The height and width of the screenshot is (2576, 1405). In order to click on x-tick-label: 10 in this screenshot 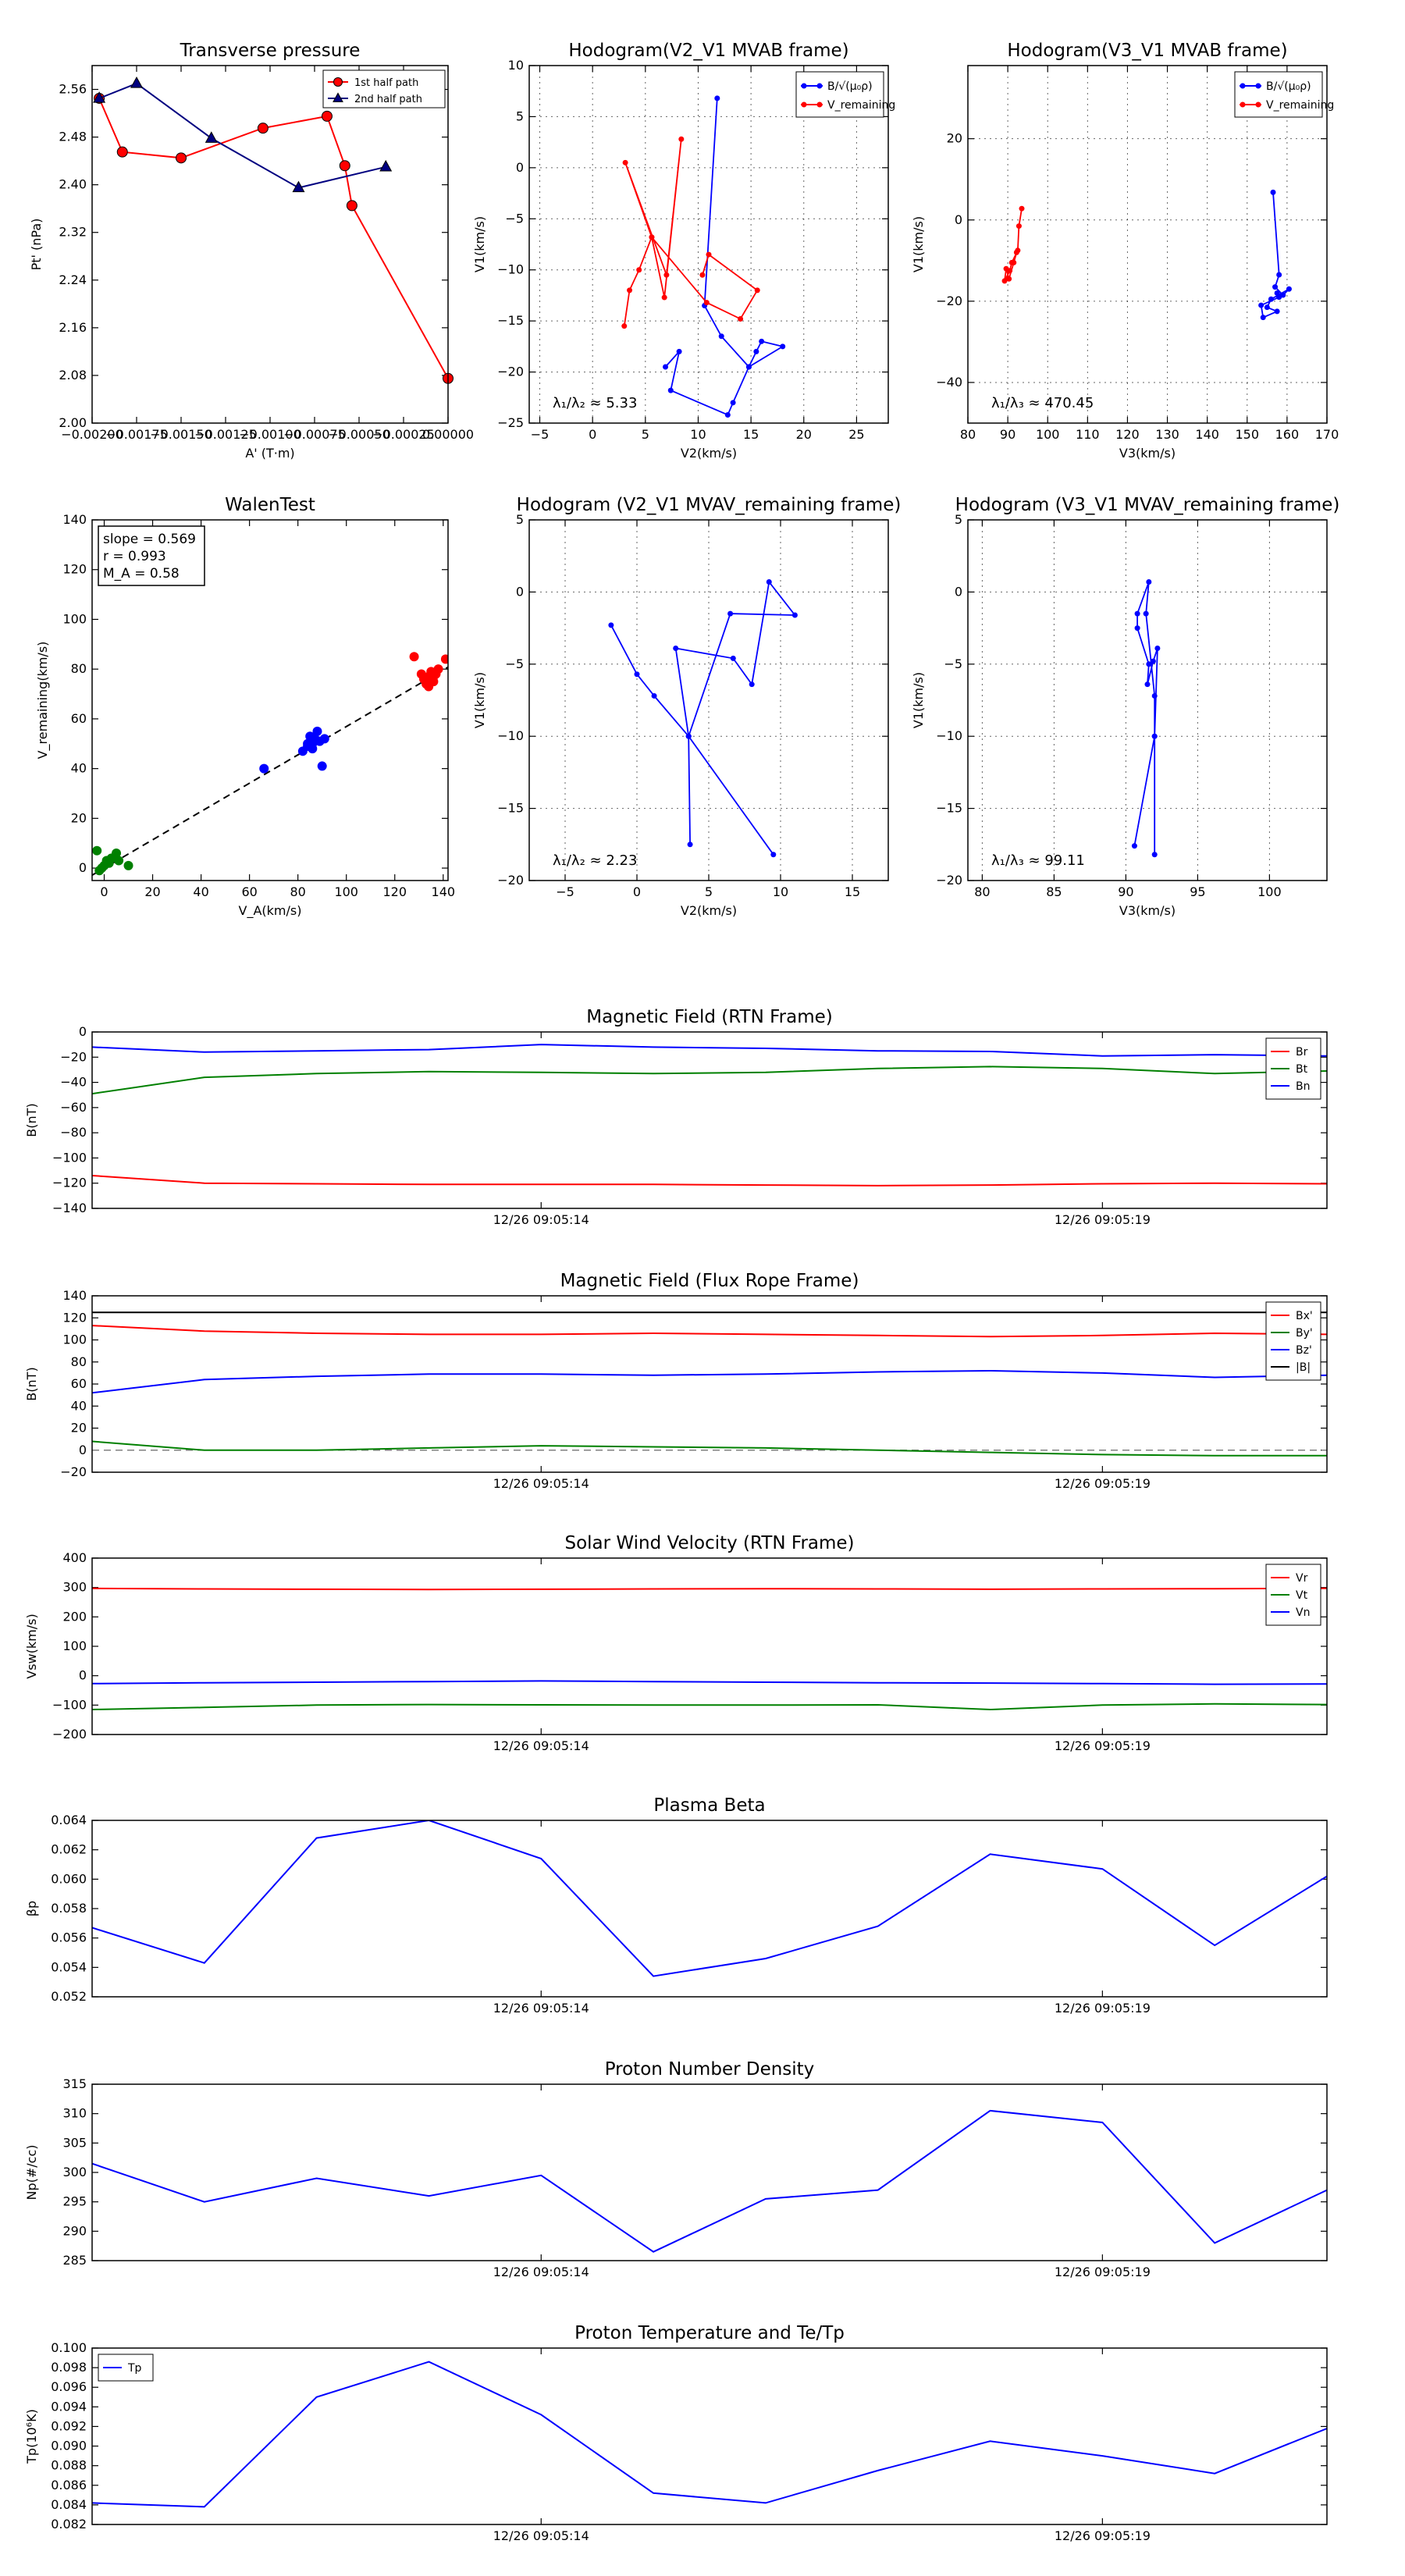, I will do `click(698, 434)`.